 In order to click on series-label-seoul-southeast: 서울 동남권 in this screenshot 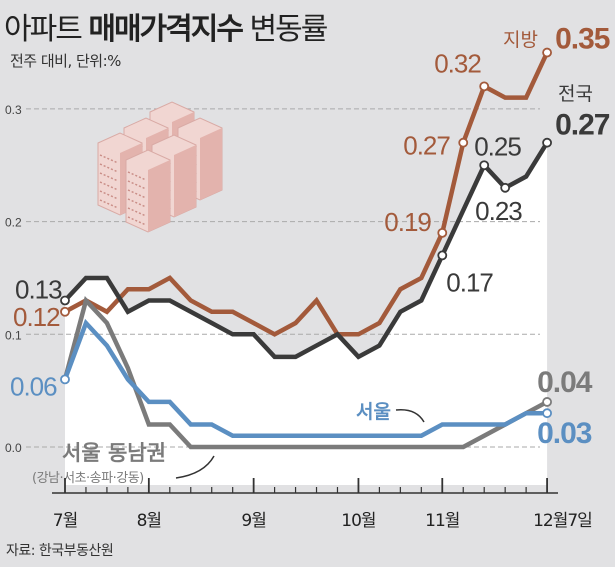, I will do `click(114, 453)`.